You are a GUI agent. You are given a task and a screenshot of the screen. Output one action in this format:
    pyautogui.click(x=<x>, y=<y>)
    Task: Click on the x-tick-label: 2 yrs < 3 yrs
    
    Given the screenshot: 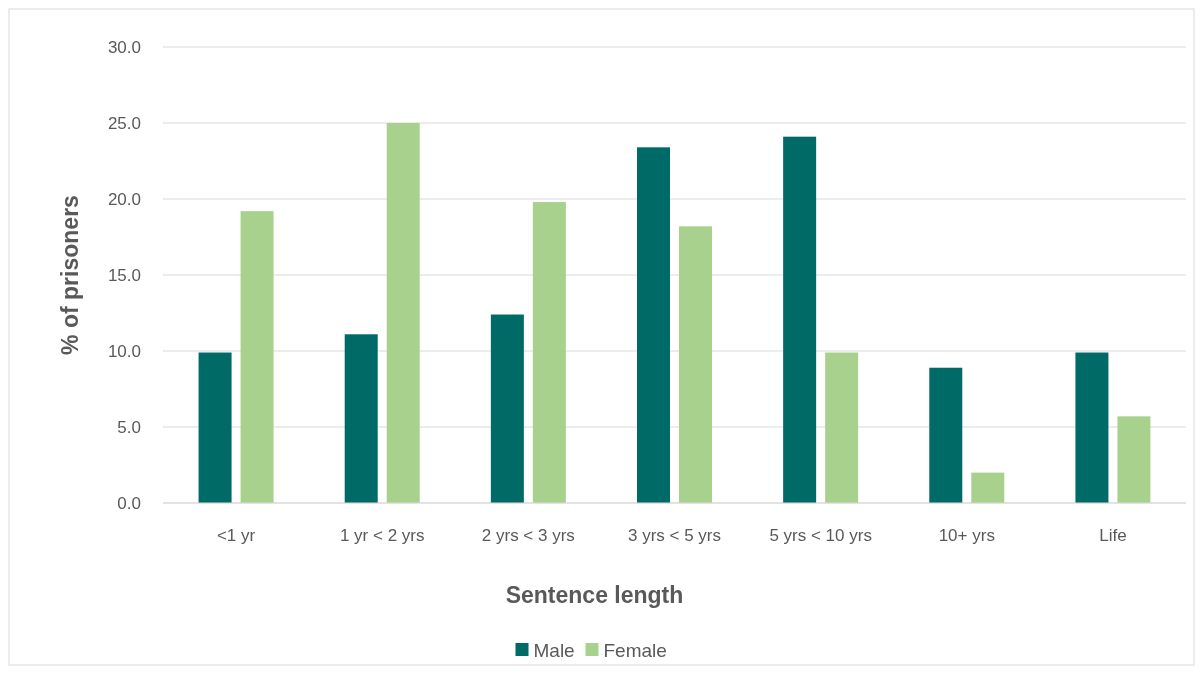 What is the action you would take?
    pyautogui.click(x=528, y=535)
    